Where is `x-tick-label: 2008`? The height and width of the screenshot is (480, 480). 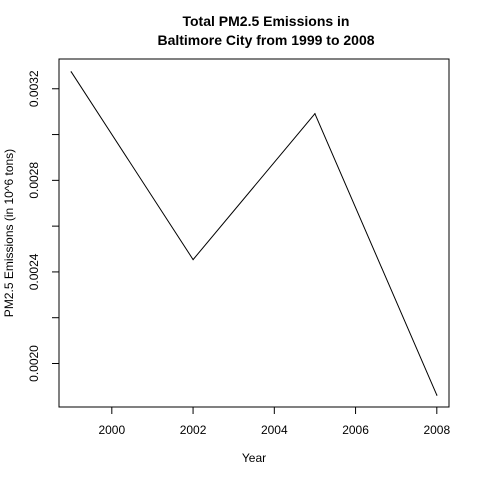 x-tick-label: 2008 is located at coordinates (436, 430).